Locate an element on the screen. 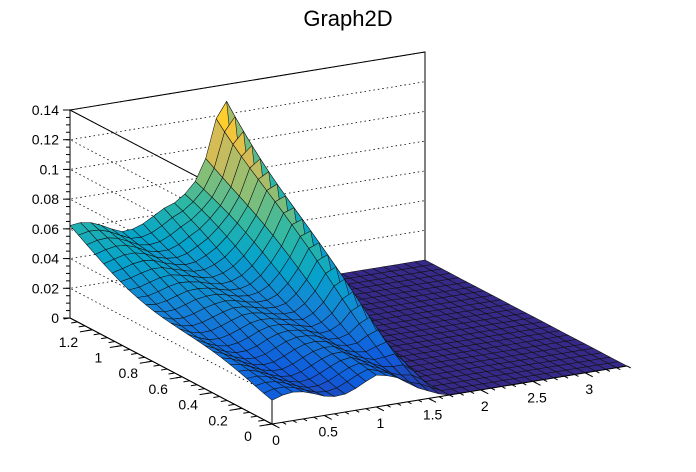  x-tick-label: 2 is located at coordinates (485, 406).